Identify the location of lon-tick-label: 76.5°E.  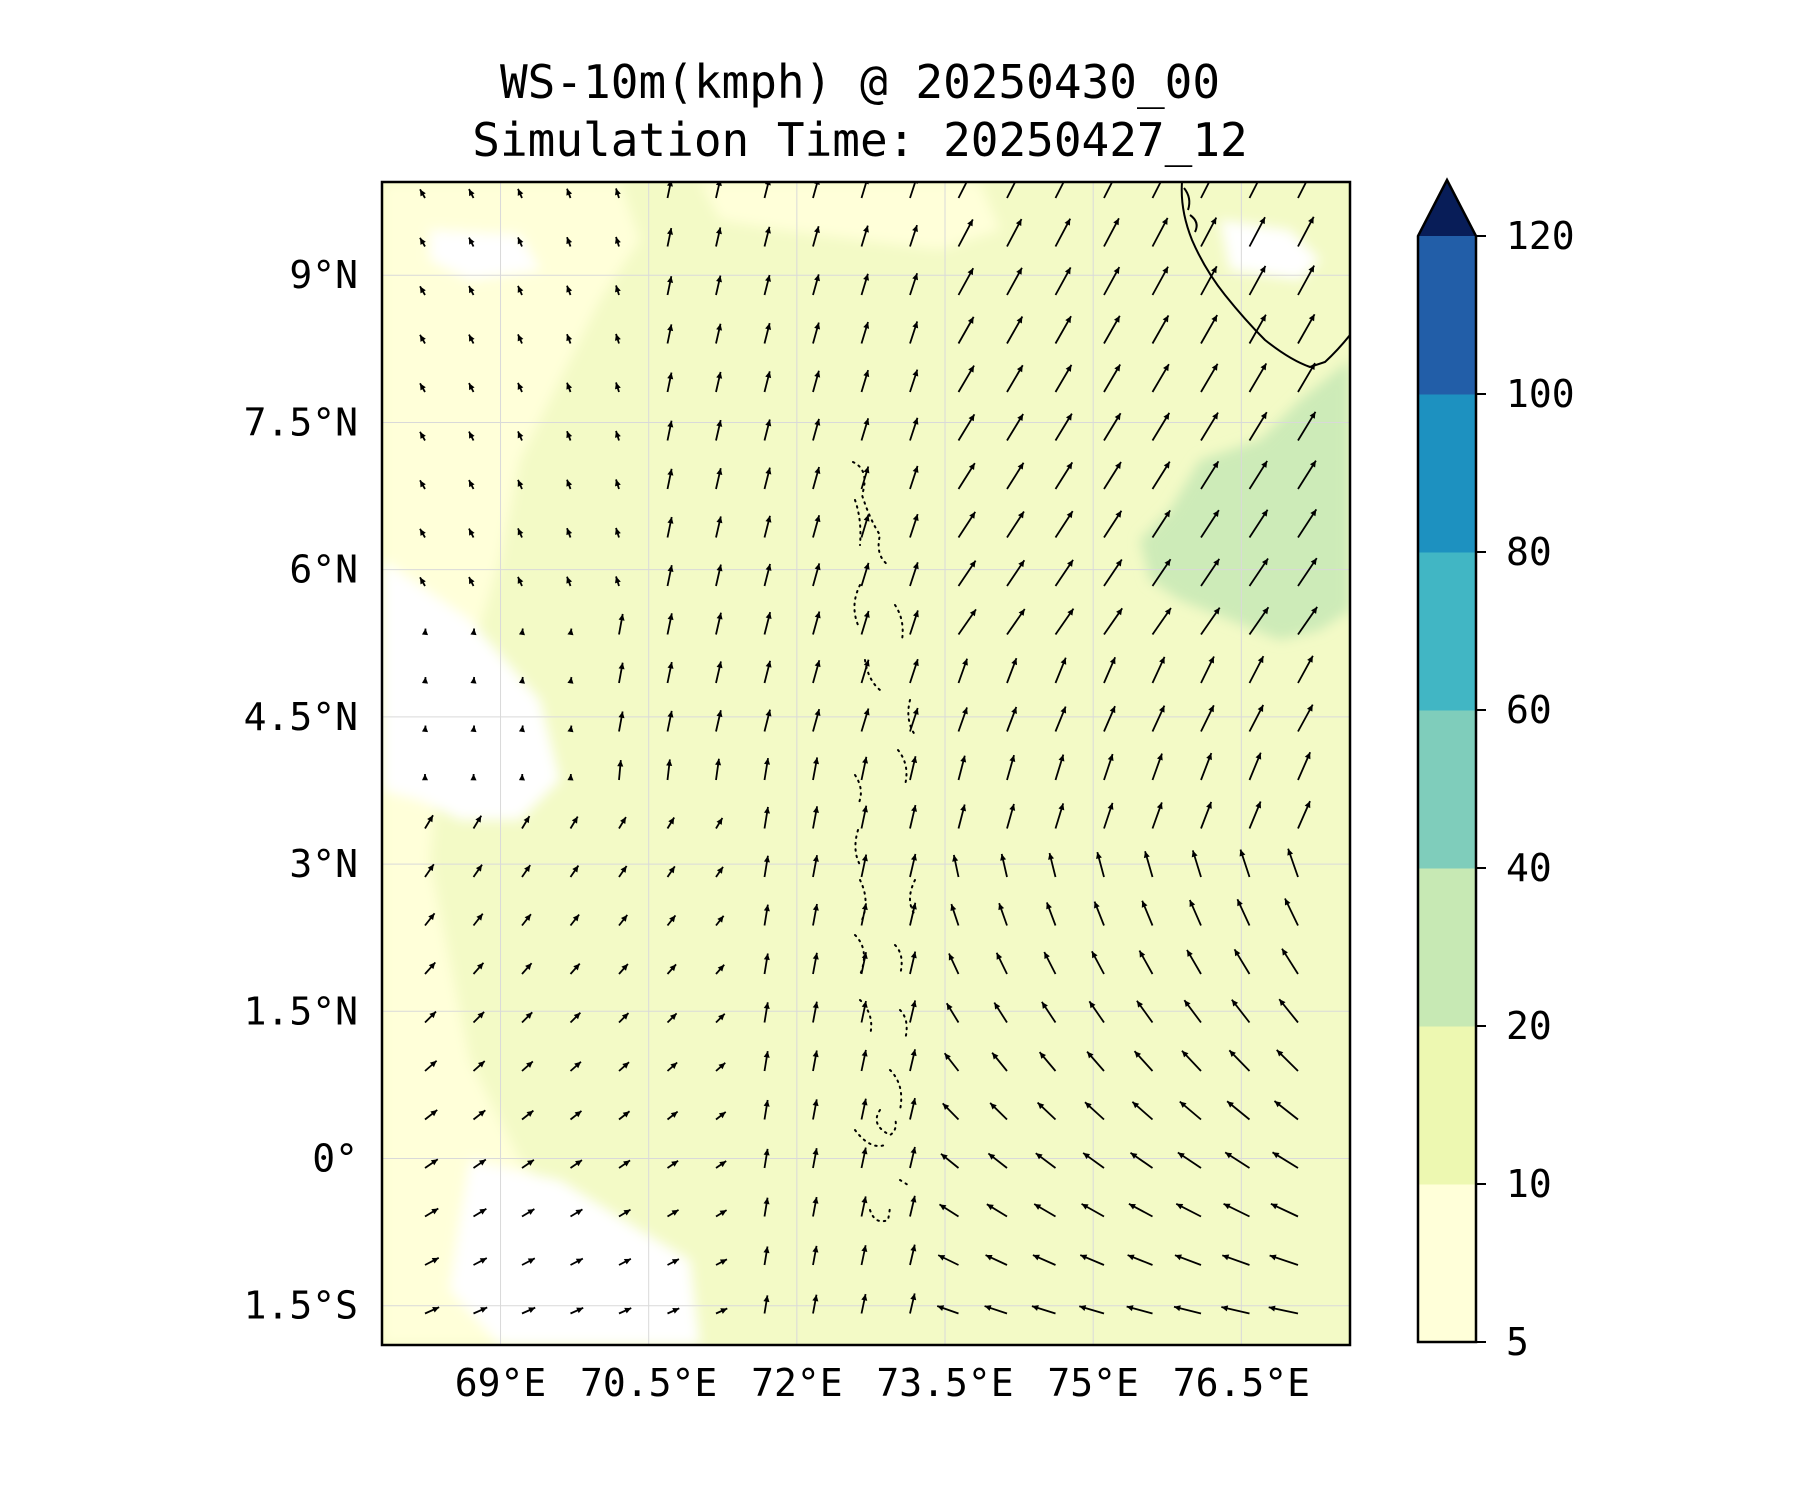
(1241, 1383).